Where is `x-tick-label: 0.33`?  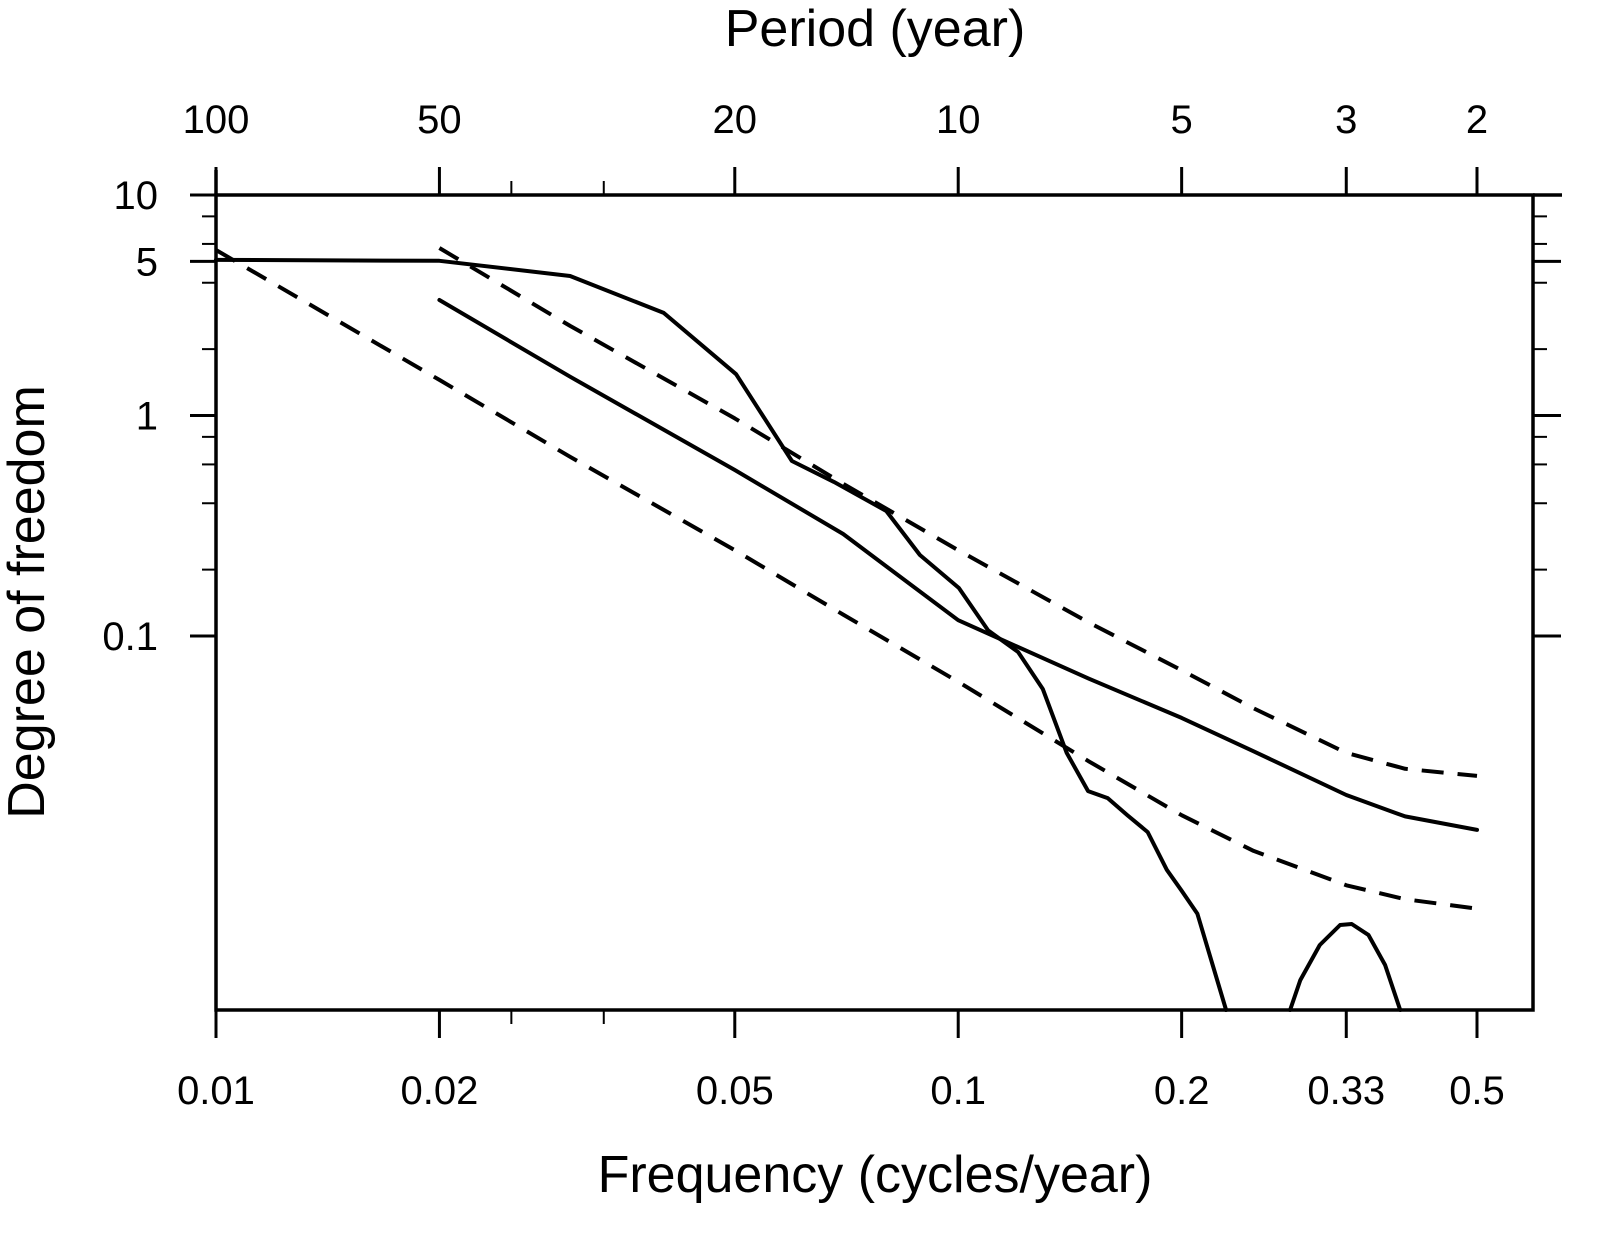
x-tick-label: 0.33 is located at coordinates (1346, 1091).